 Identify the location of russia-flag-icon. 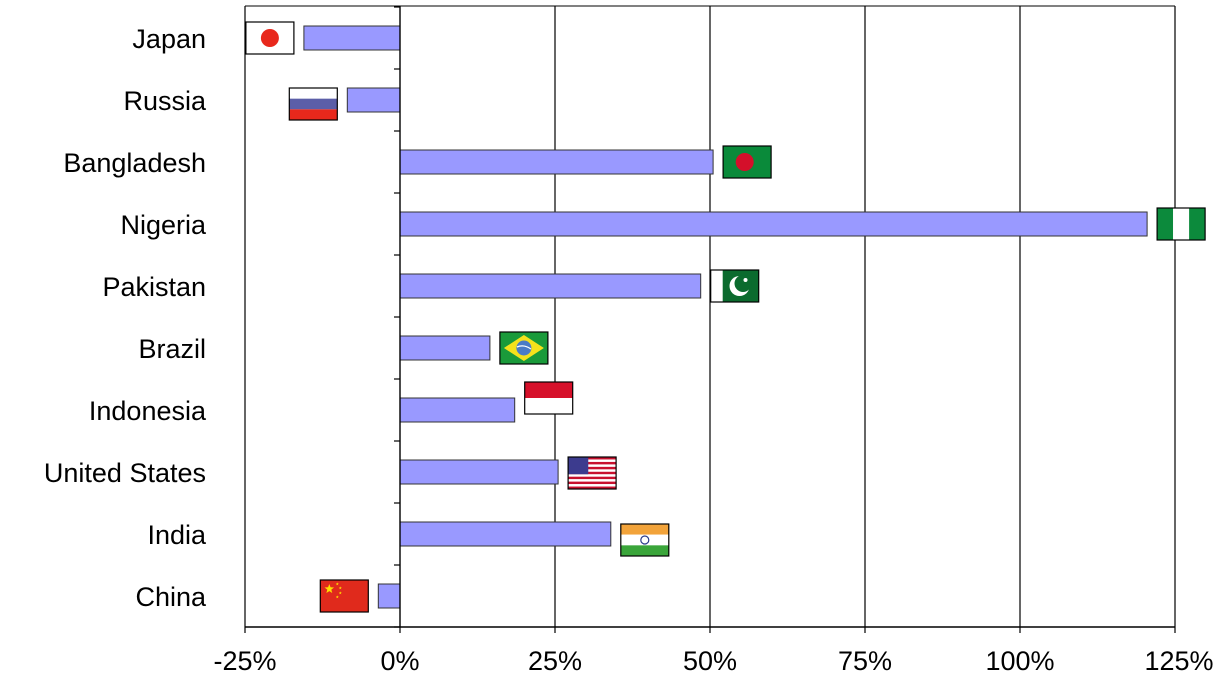
(313, 104).